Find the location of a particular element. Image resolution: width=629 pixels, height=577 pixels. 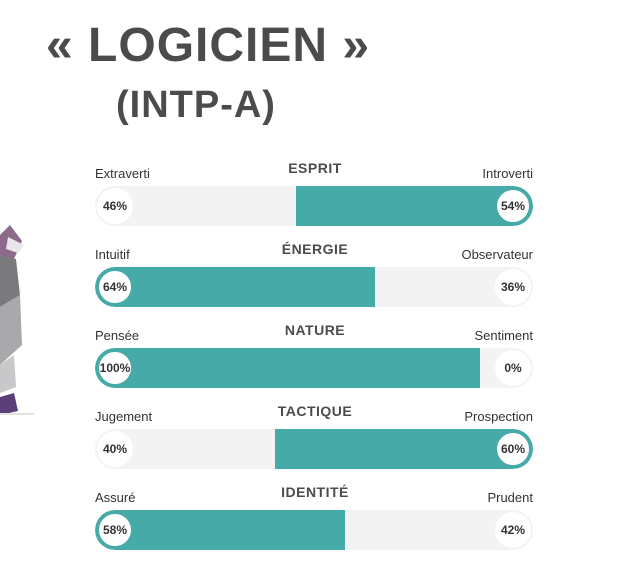

left-percentage: 46% is located at coordinates (115, 206).